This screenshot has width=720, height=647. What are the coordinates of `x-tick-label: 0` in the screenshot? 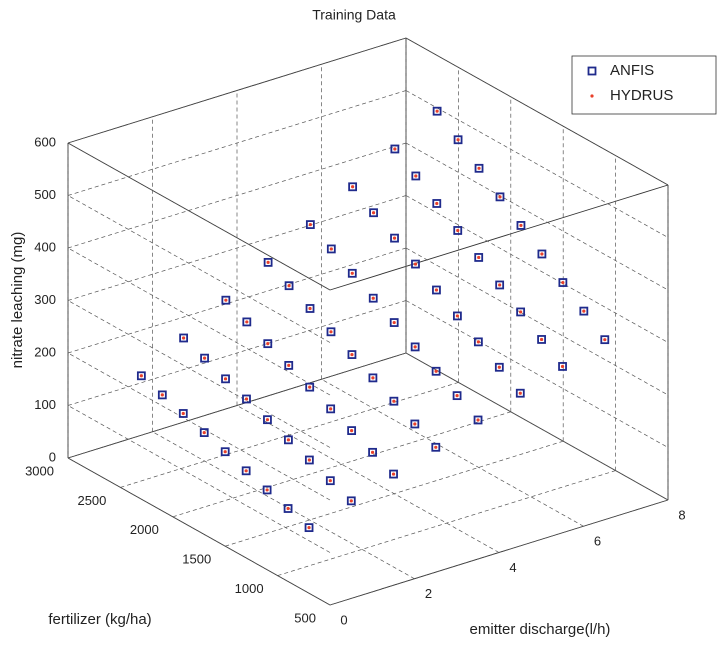 It's located at (343, 619).